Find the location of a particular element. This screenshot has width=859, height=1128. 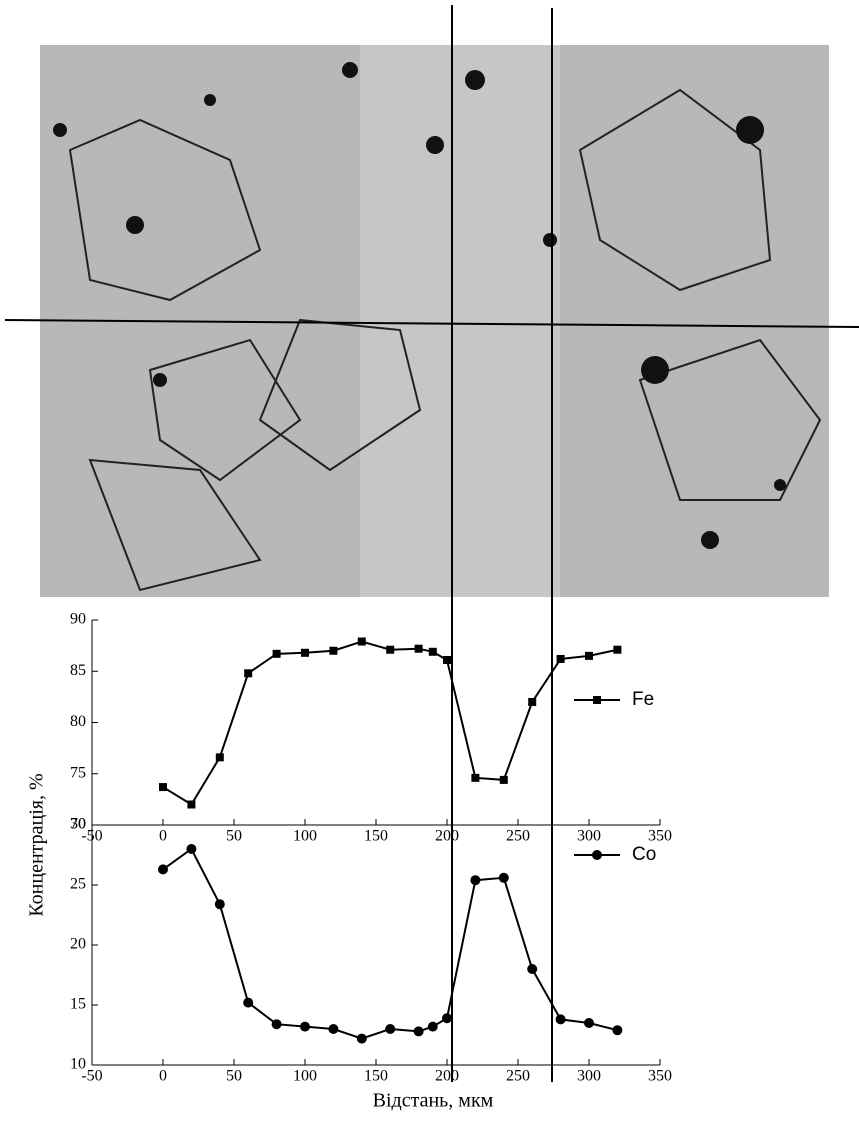

legend-label: Fe is located at coordinates (643, 699).